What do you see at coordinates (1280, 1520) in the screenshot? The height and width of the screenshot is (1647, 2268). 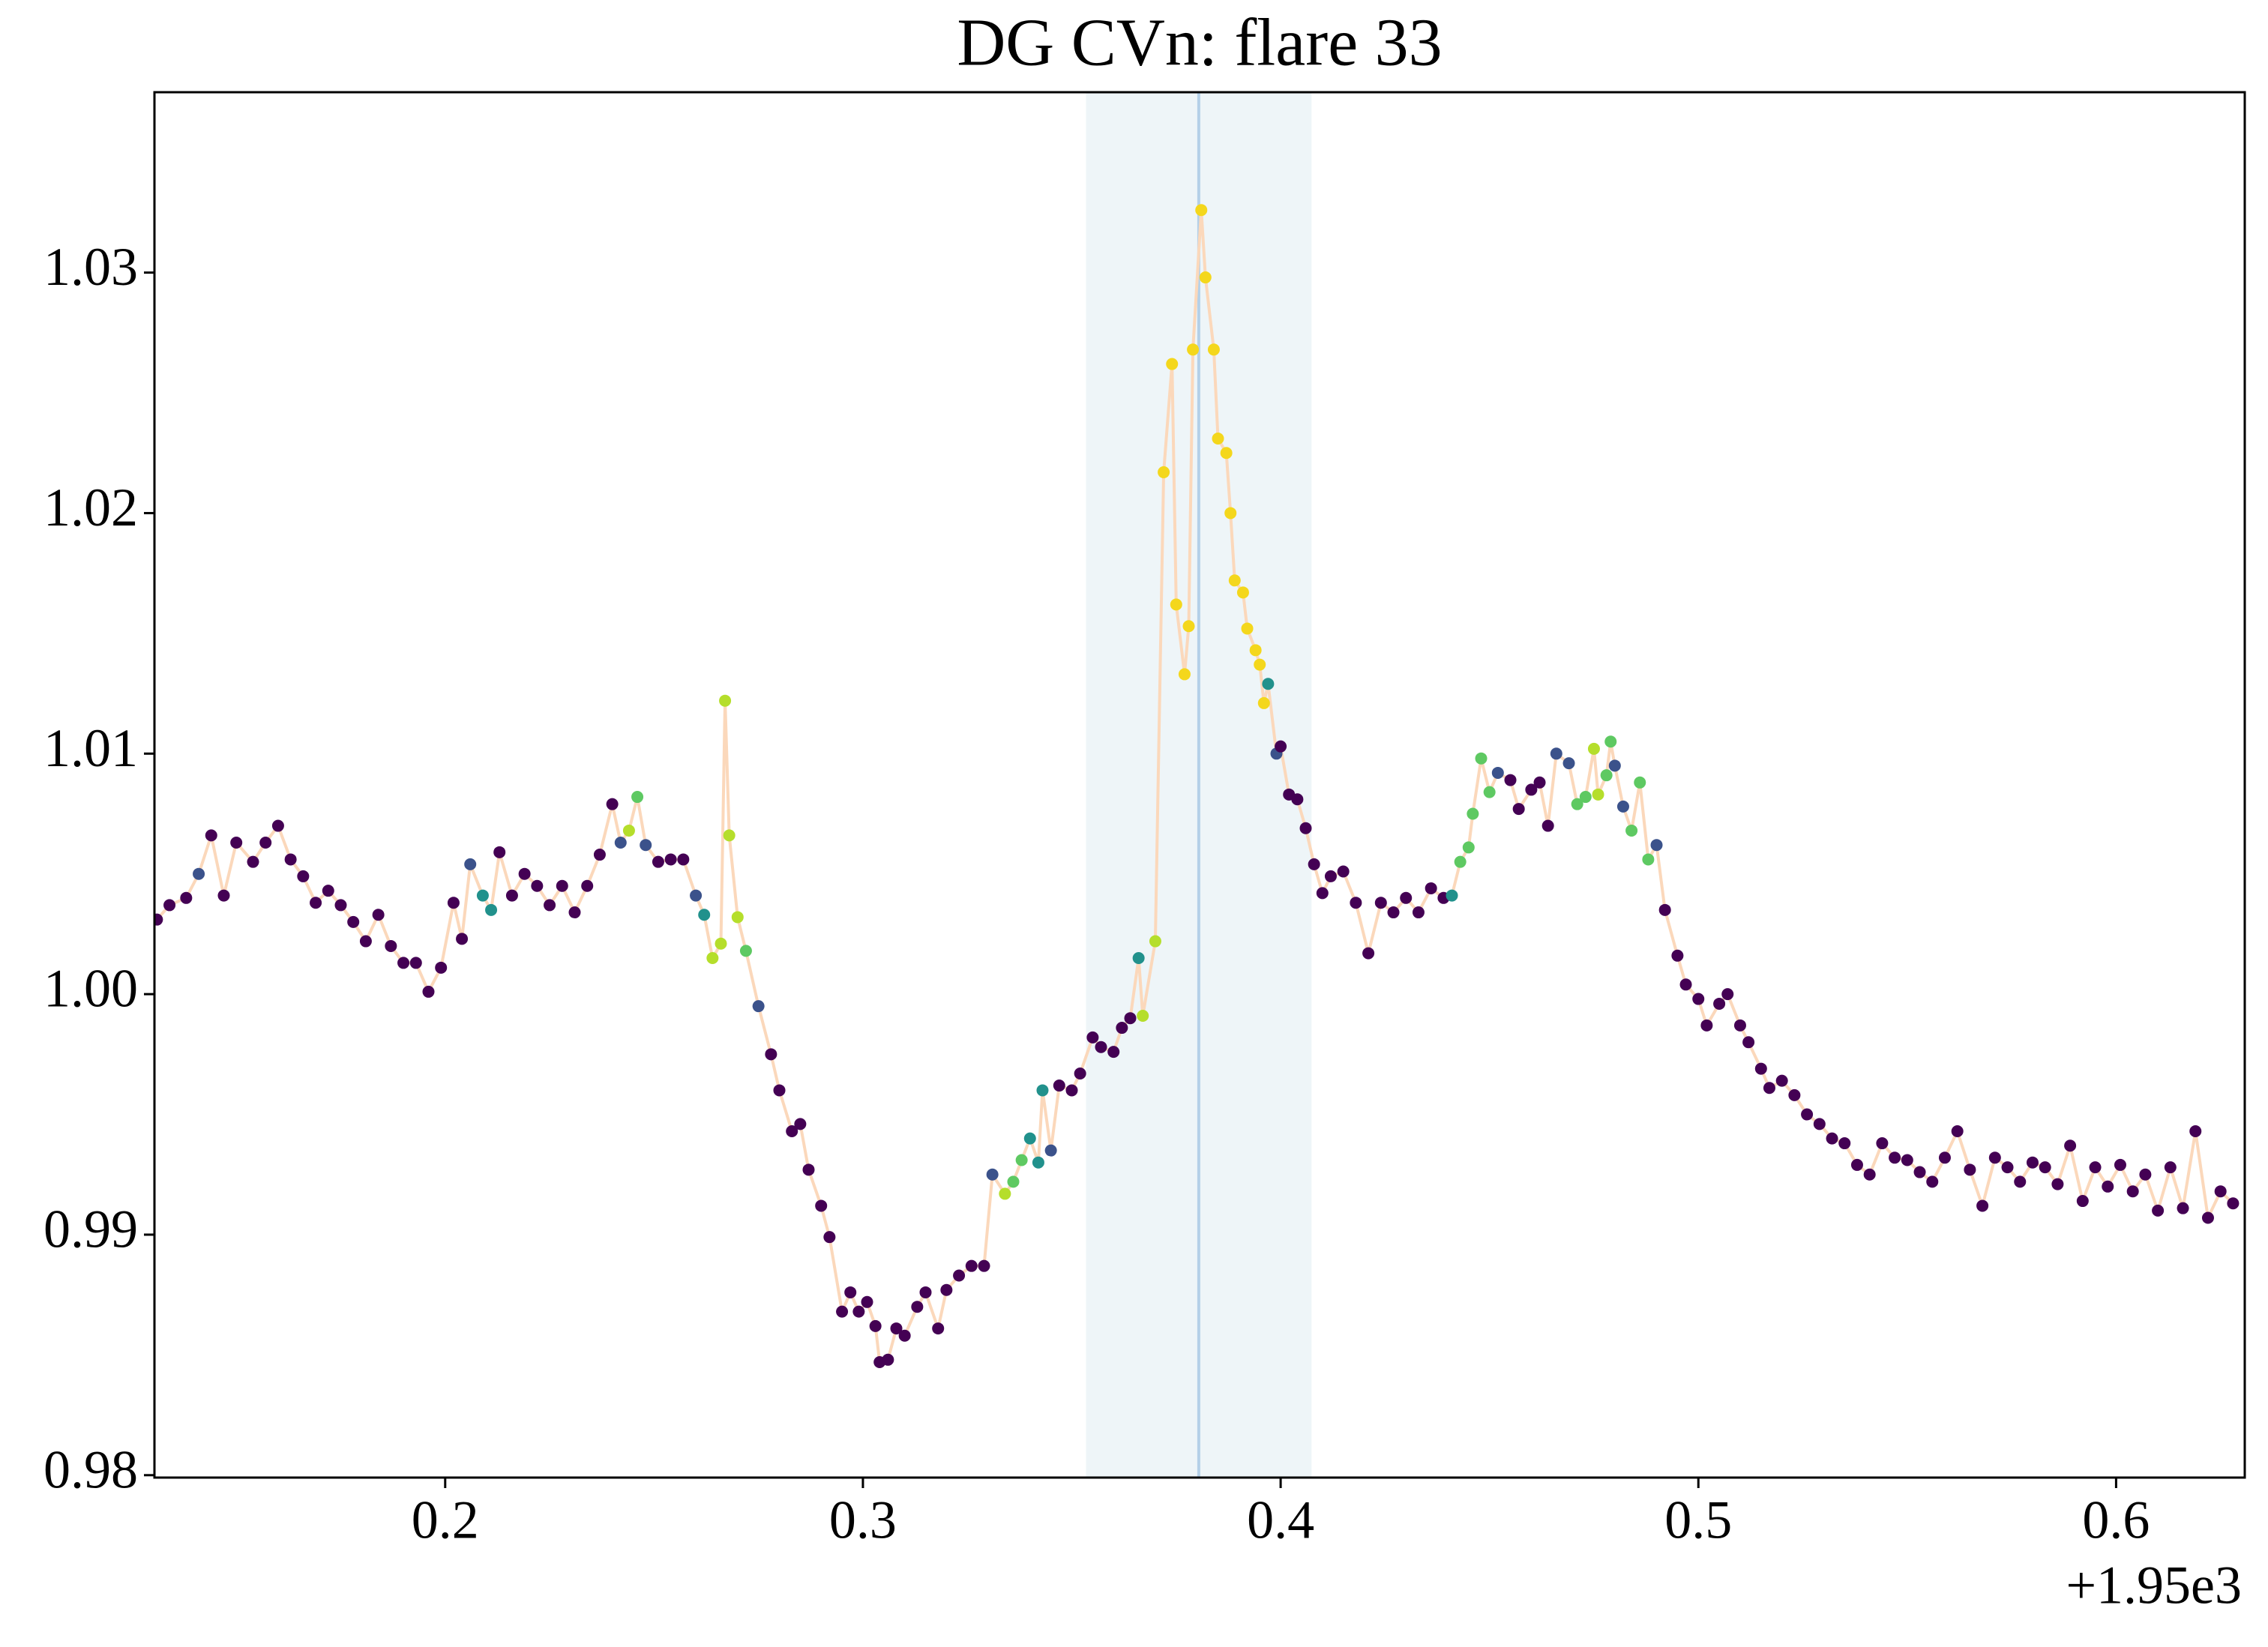 I see `x-tick-label: 0.4` at bounding box center [1280, 1520].